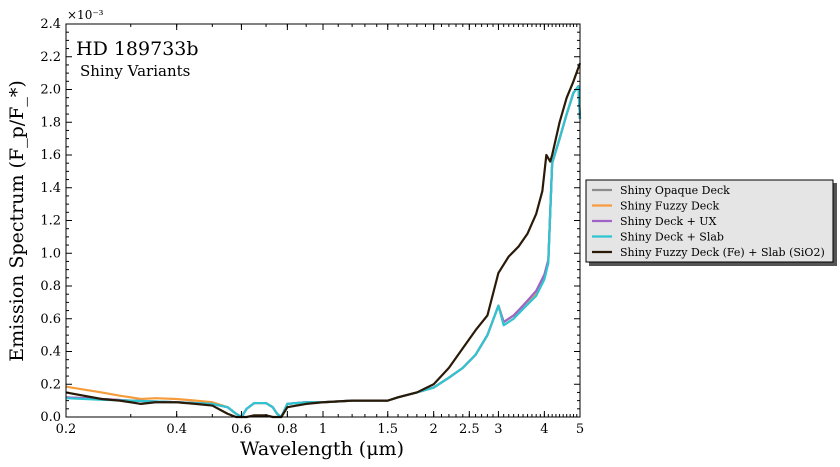  What do you see at coordinates (176, 429) in the screenshot?
I see `x-tick-label: 0.4` at bounding box center [176, 429].